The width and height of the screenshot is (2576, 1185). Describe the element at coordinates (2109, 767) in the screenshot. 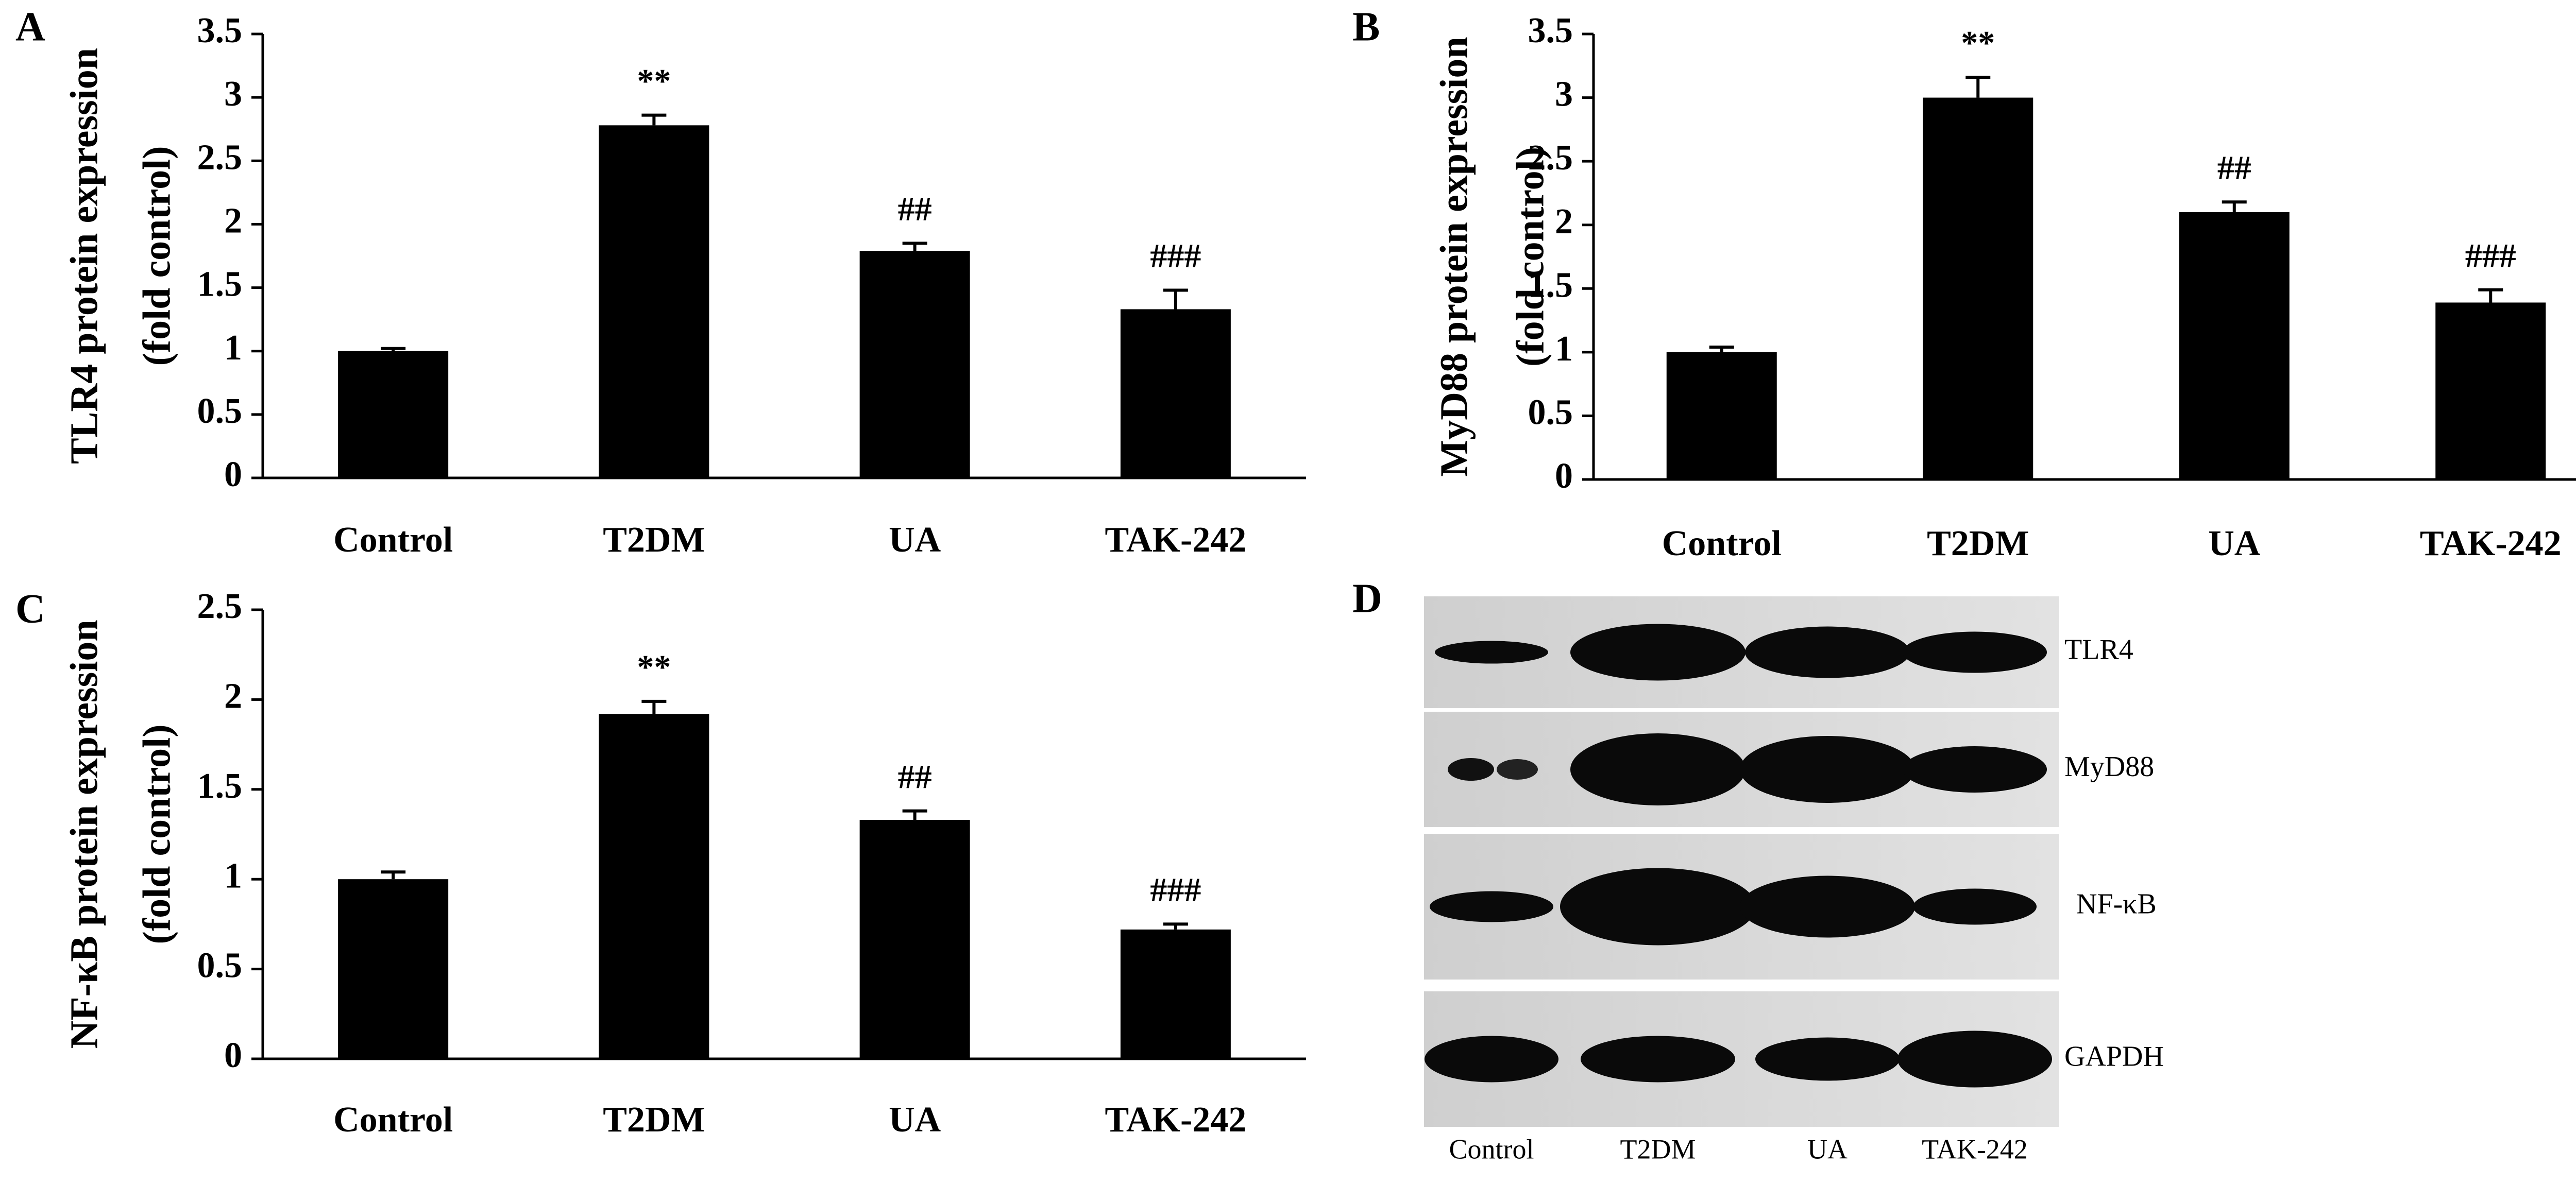

I see `blot-row-label: MyD88` at that location.